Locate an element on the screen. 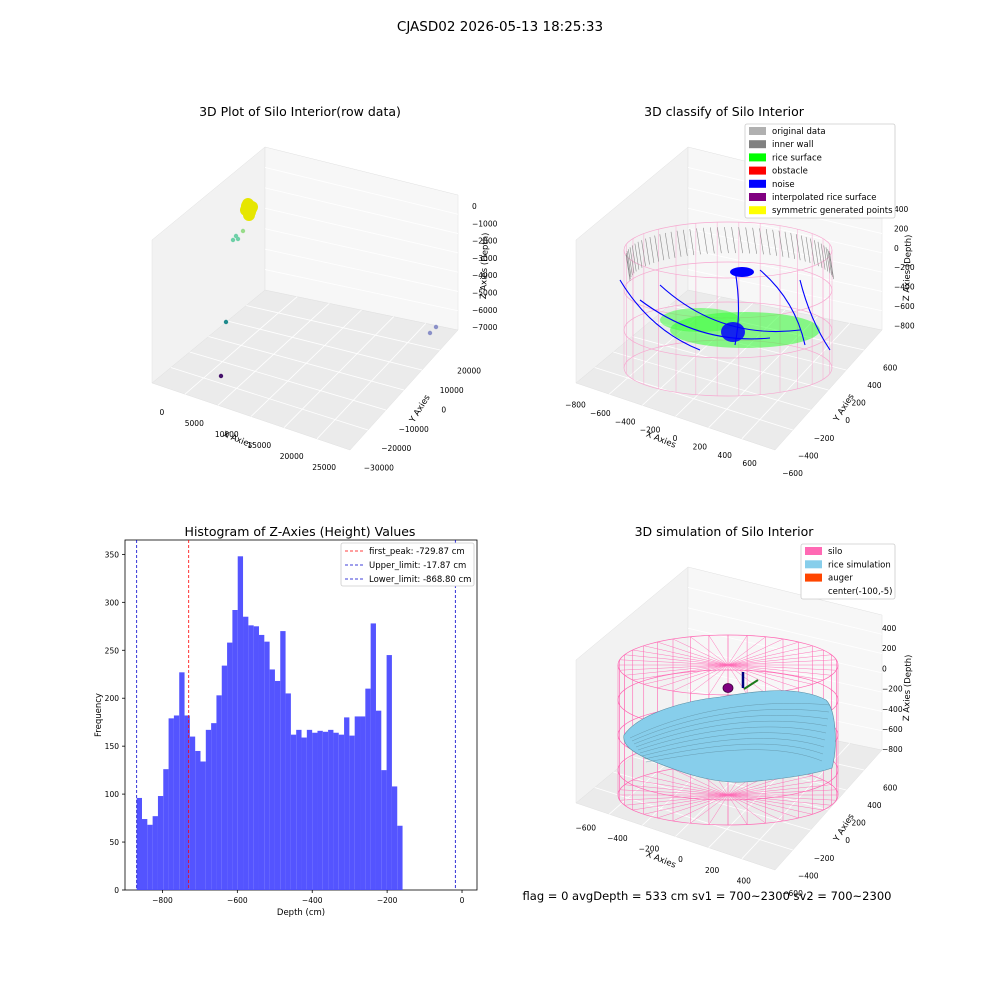 The width and height of the screenshot is (1000, 1000). y-tick-label: −600 is located at coordinates (792, 473).